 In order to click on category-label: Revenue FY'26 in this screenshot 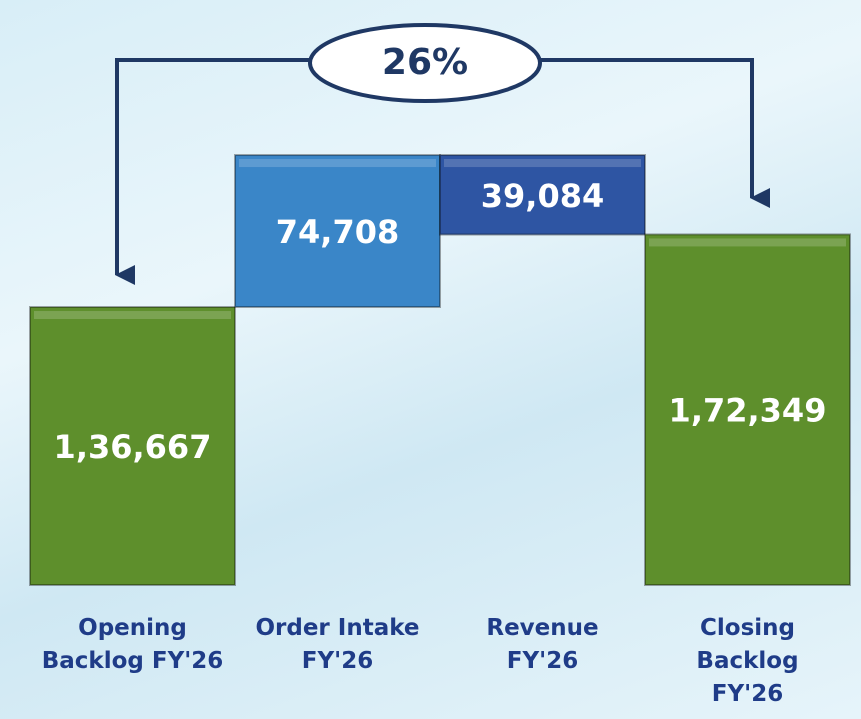, I will do `click(542, 644)`.